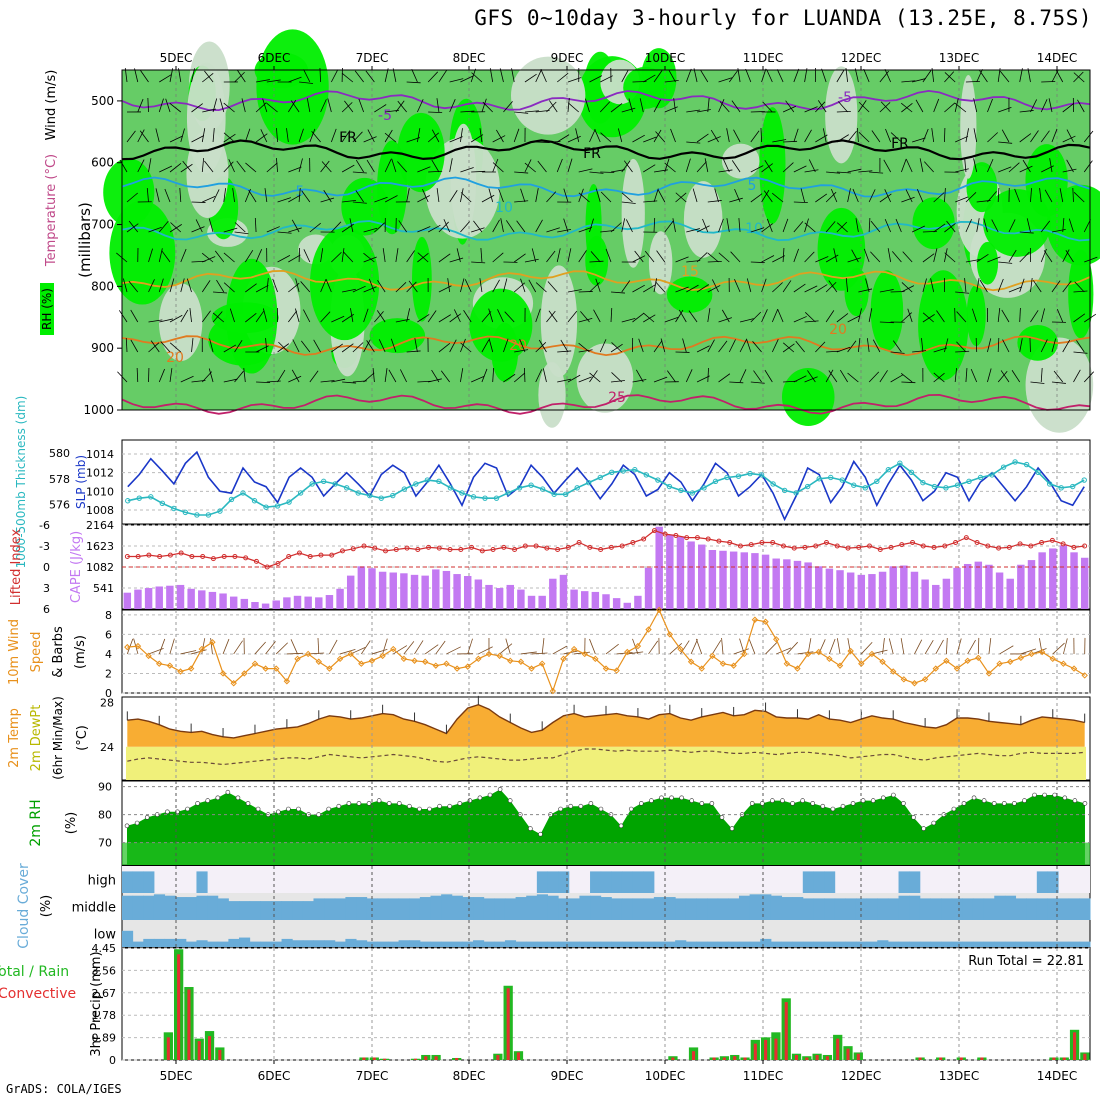  Describe the element at coordinates (100, 567) in the screenshot. I see `cape-tick-label: 1082` at that location.